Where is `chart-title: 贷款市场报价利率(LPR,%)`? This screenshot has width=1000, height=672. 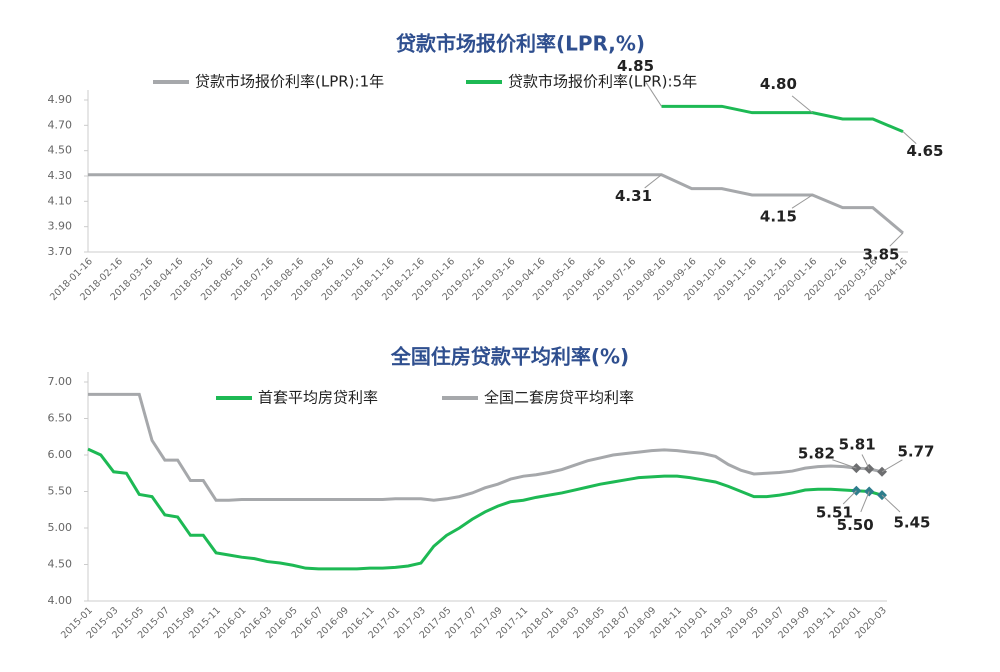 chart-title: 贷款市场报价利率(LPR,%) is located at coordinates (520, 44).